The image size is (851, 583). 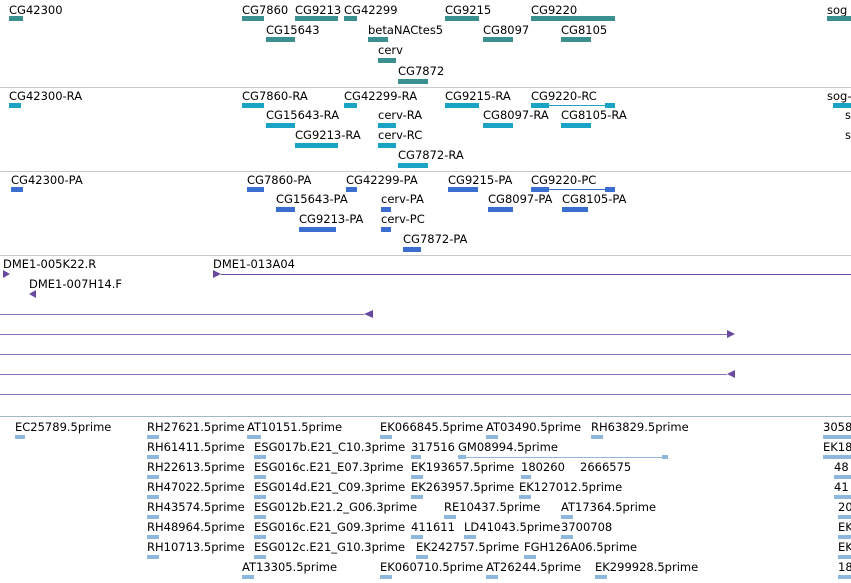 What do you see at coordinates (381, 96) in the screenshot?
I see `transcript-label: CG42299-RA` at bounding box center [381, 96].